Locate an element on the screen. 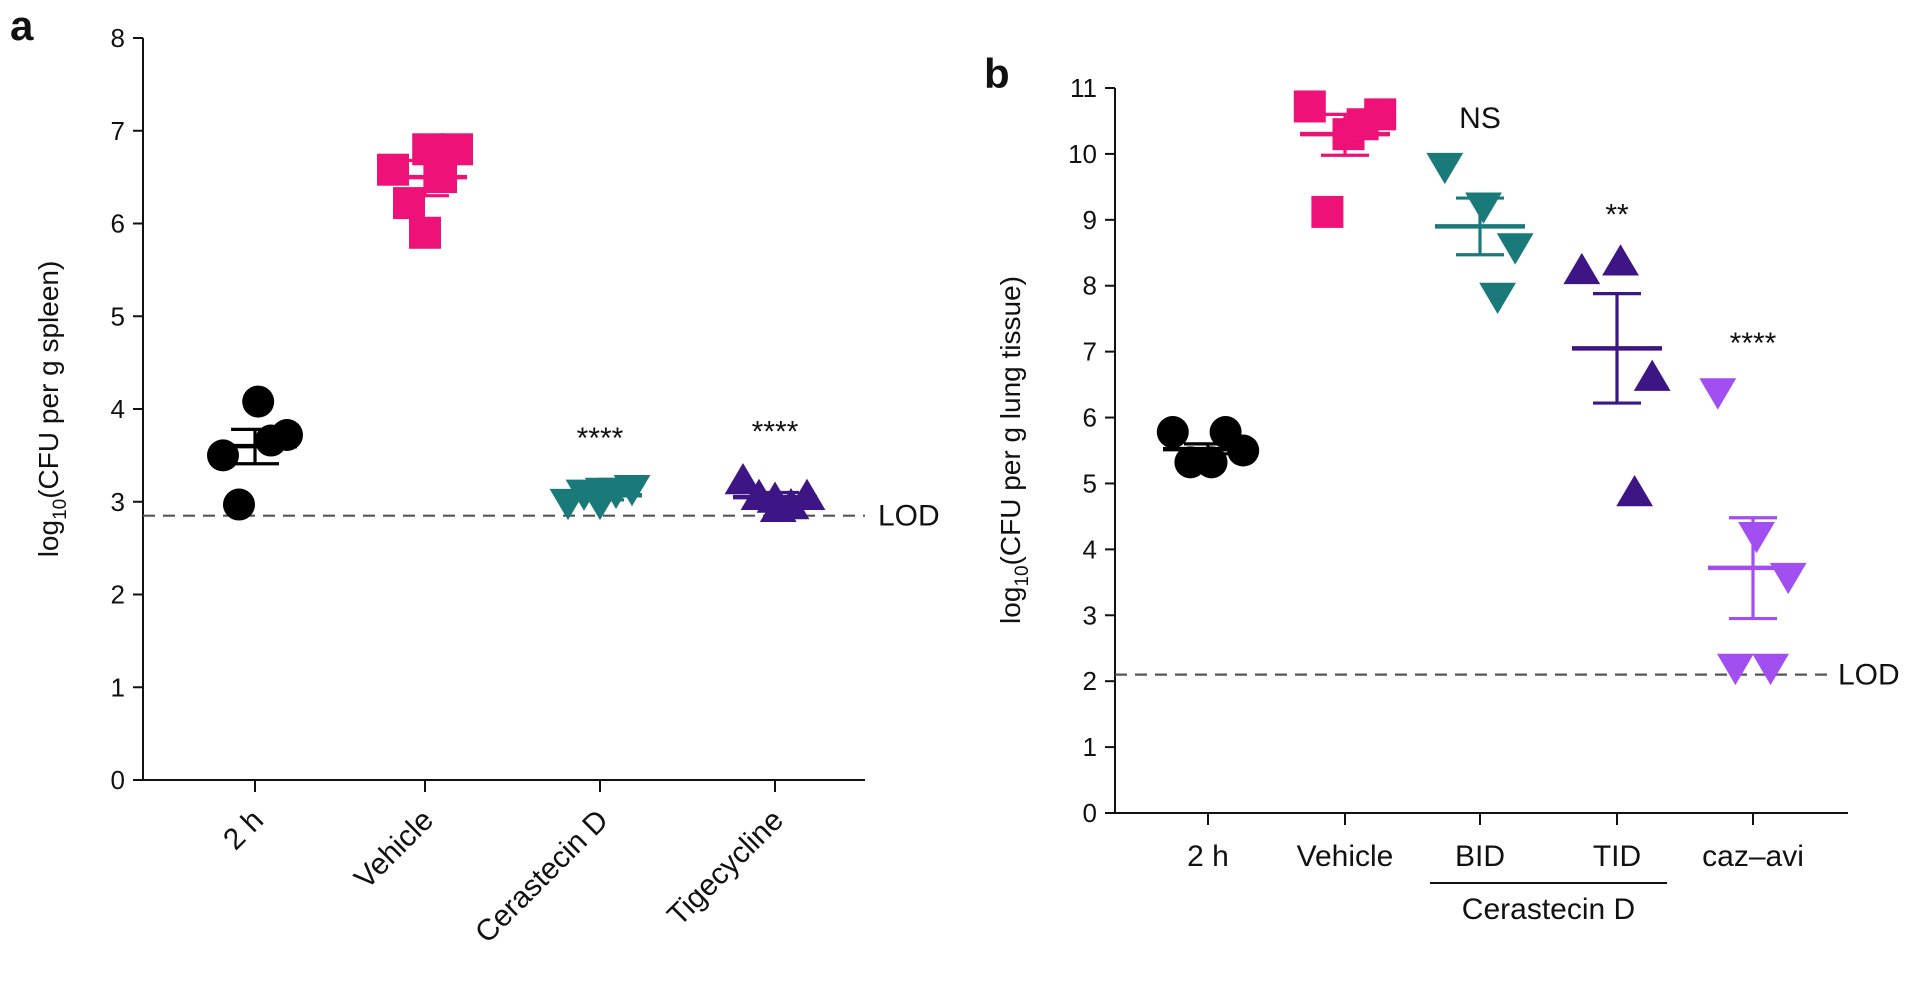 This screenshot has height=981, width=1916. y-axis-label: log10(CFU per g lung tissue) is located at coordinates (1014, 450).